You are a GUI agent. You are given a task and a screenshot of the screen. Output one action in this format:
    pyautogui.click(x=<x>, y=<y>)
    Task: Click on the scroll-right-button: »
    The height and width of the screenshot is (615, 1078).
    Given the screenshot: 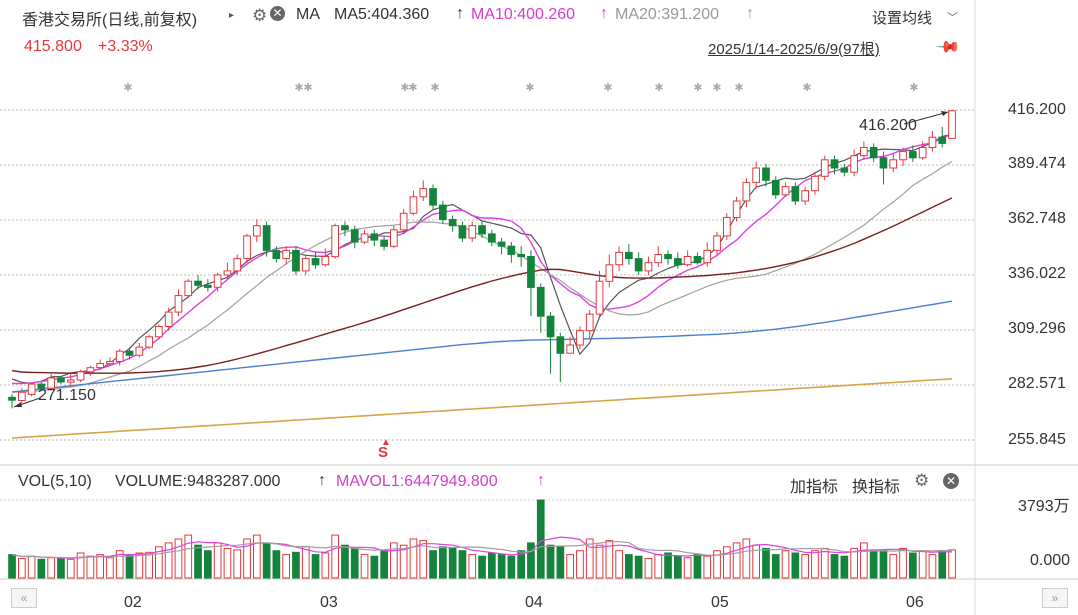 What is the action you would take?
    pyautogui.click(x=1055, y=598)
    